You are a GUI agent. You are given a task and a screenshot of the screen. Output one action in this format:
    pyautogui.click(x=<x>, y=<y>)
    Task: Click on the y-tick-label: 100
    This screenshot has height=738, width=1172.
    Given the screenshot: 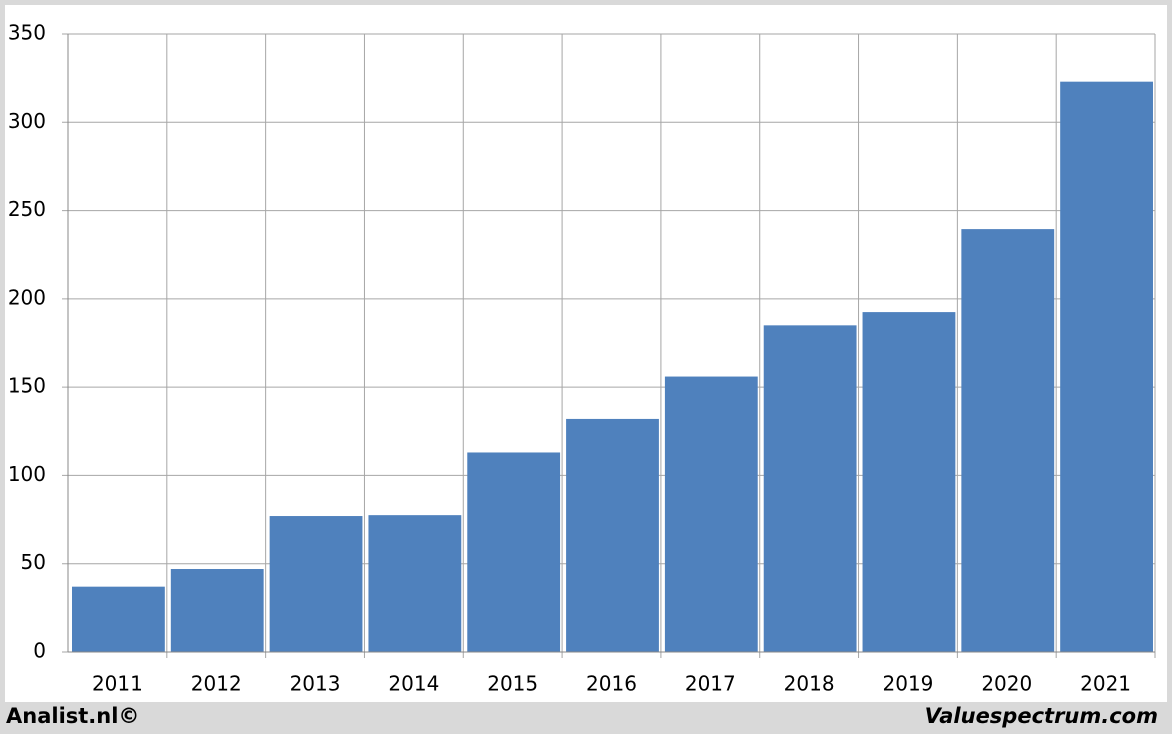 What is the action you would take?
    pyautogui.click(x=27, y=474)
    